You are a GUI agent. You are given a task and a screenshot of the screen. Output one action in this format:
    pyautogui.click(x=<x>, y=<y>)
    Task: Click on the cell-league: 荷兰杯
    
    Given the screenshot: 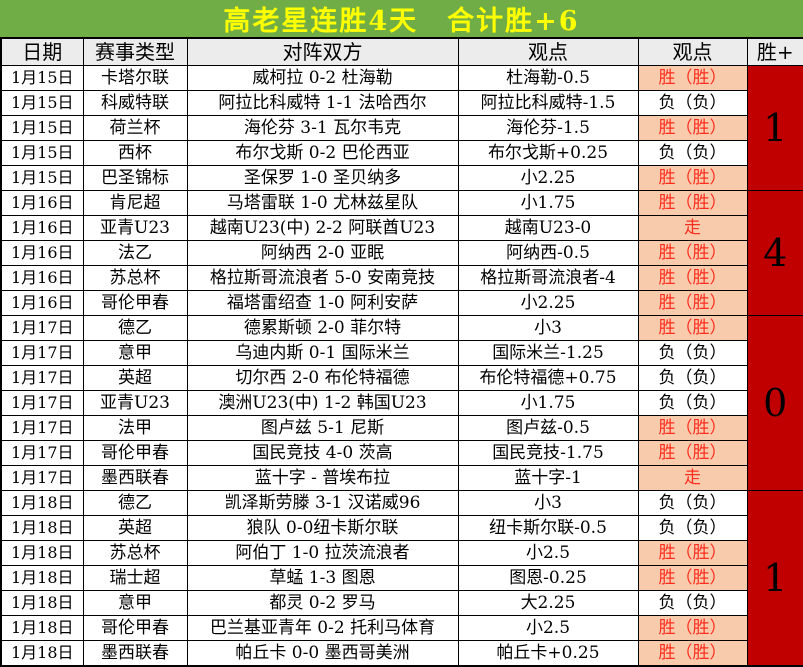 What is the action you would take?
    pyautogui.click(x=135, y=128)
    